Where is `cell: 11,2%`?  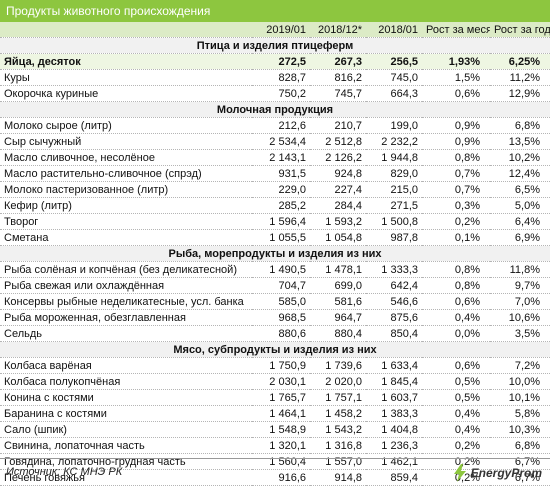
cell: 11,2% is located at coordinates (520, 77).